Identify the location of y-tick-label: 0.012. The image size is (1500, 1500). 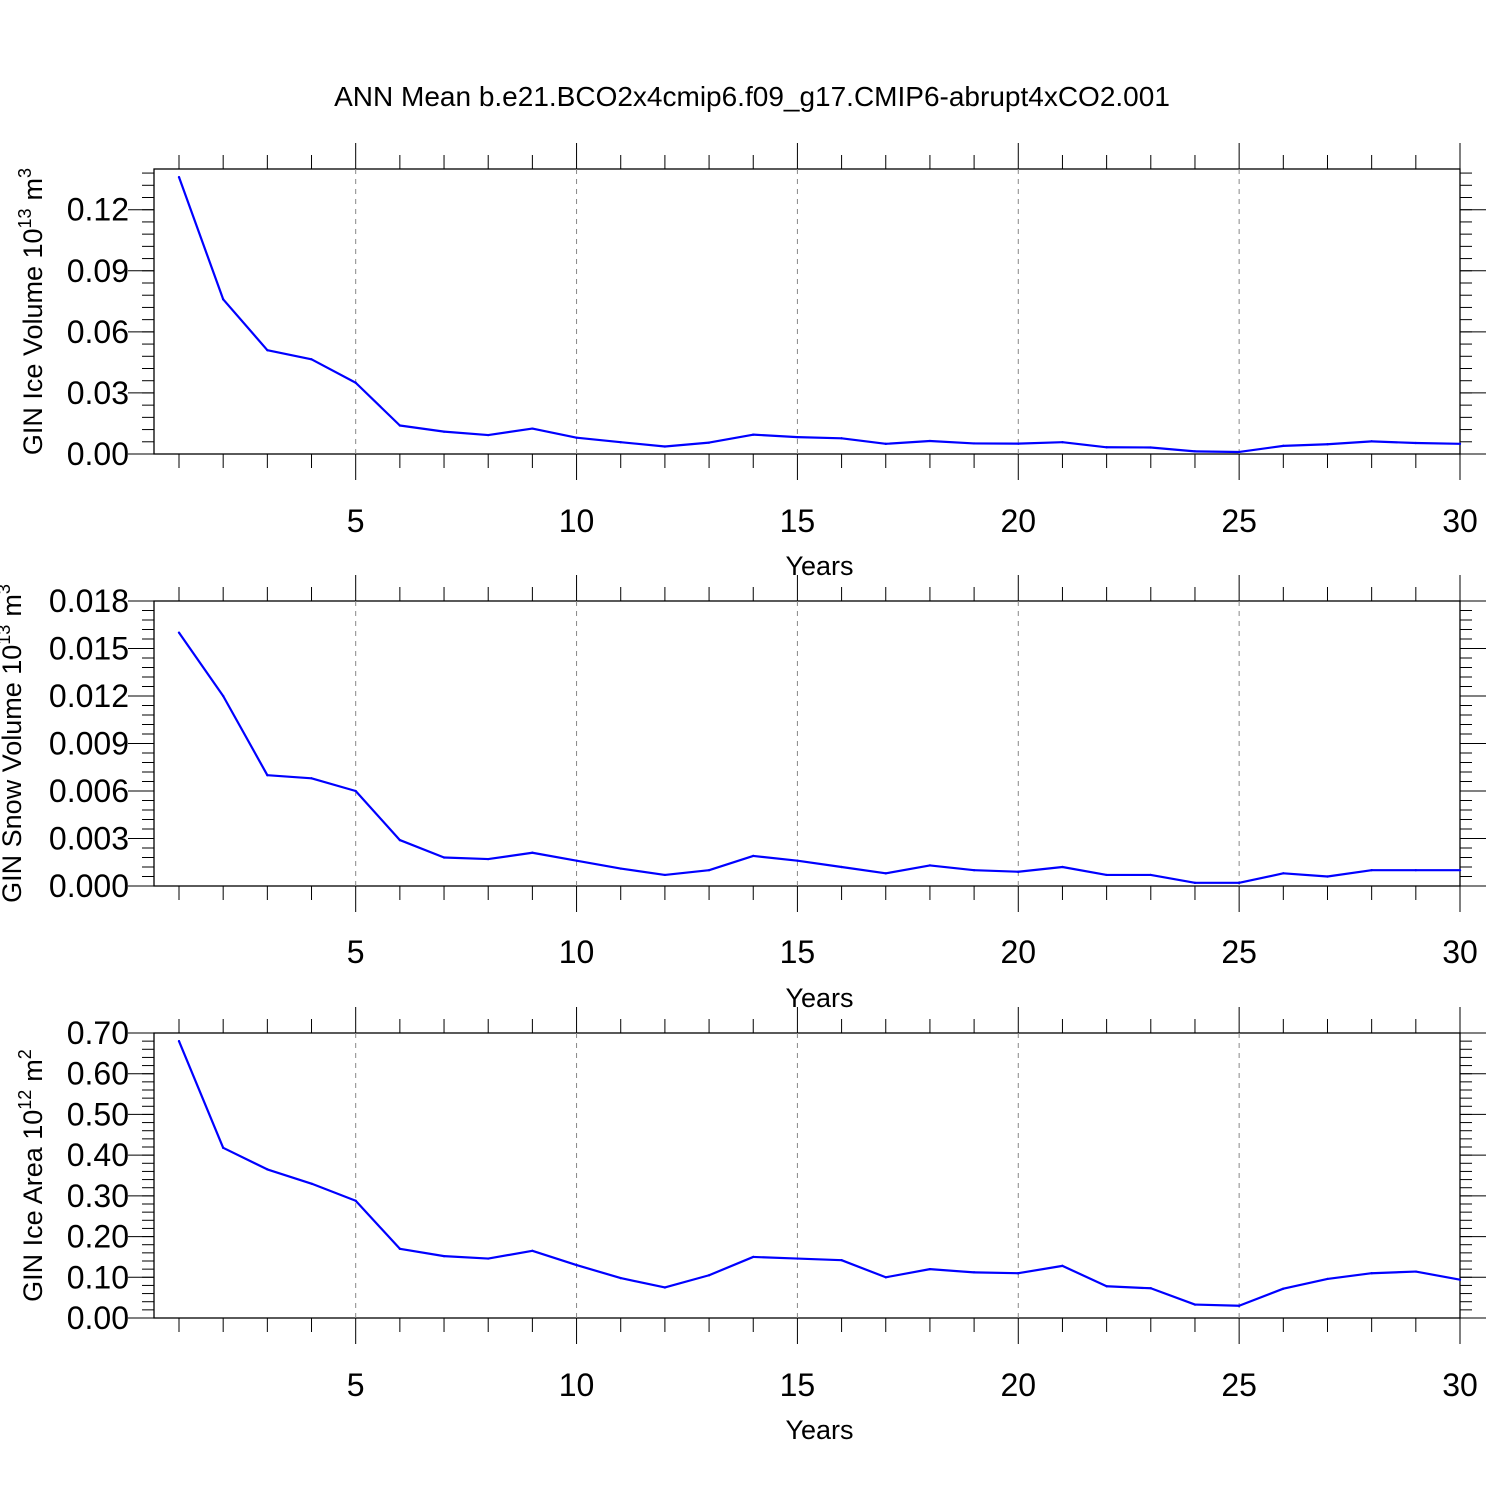
(89, 696).